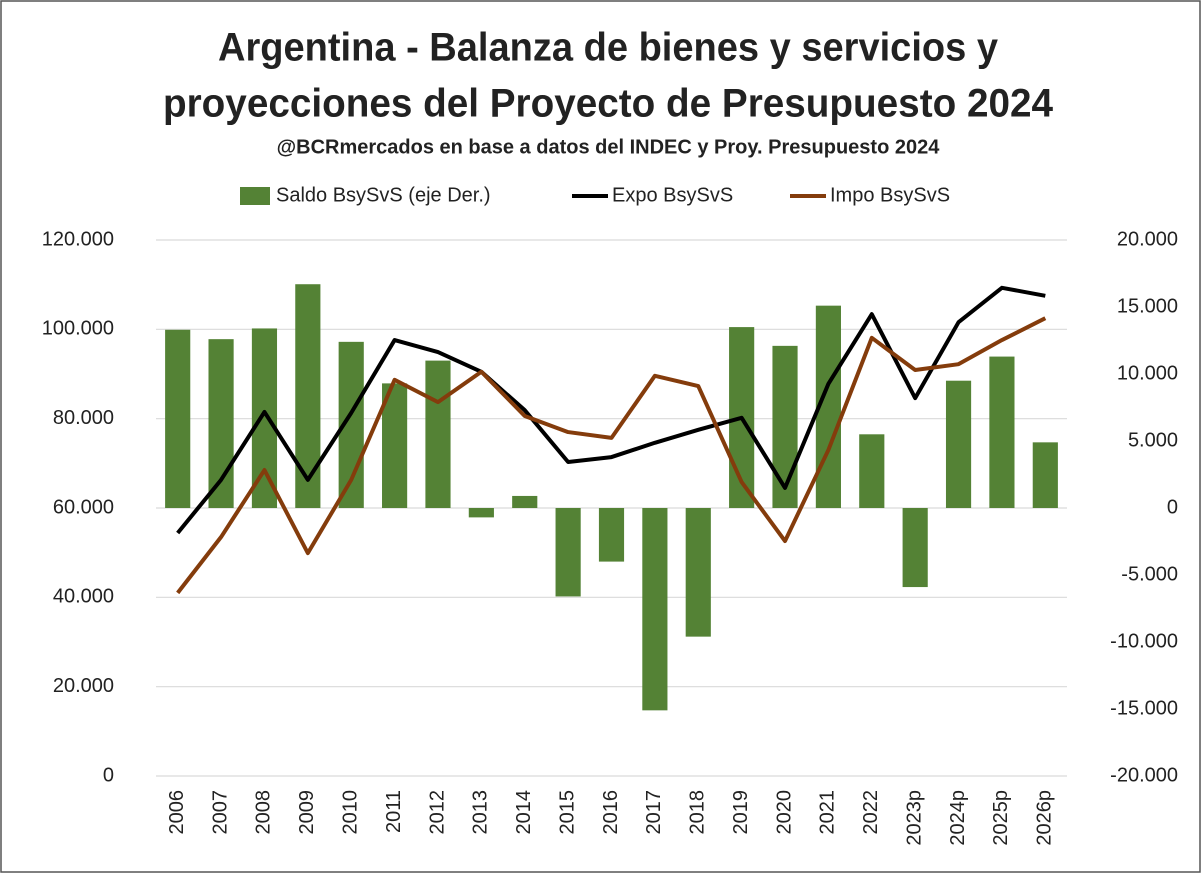 Image resolution: width=1201 pixels, height=873 pixels. Describe the element at coordinates (1147, 306) in the screenshot. I see `y2-tick-label: 15.000` at that location.